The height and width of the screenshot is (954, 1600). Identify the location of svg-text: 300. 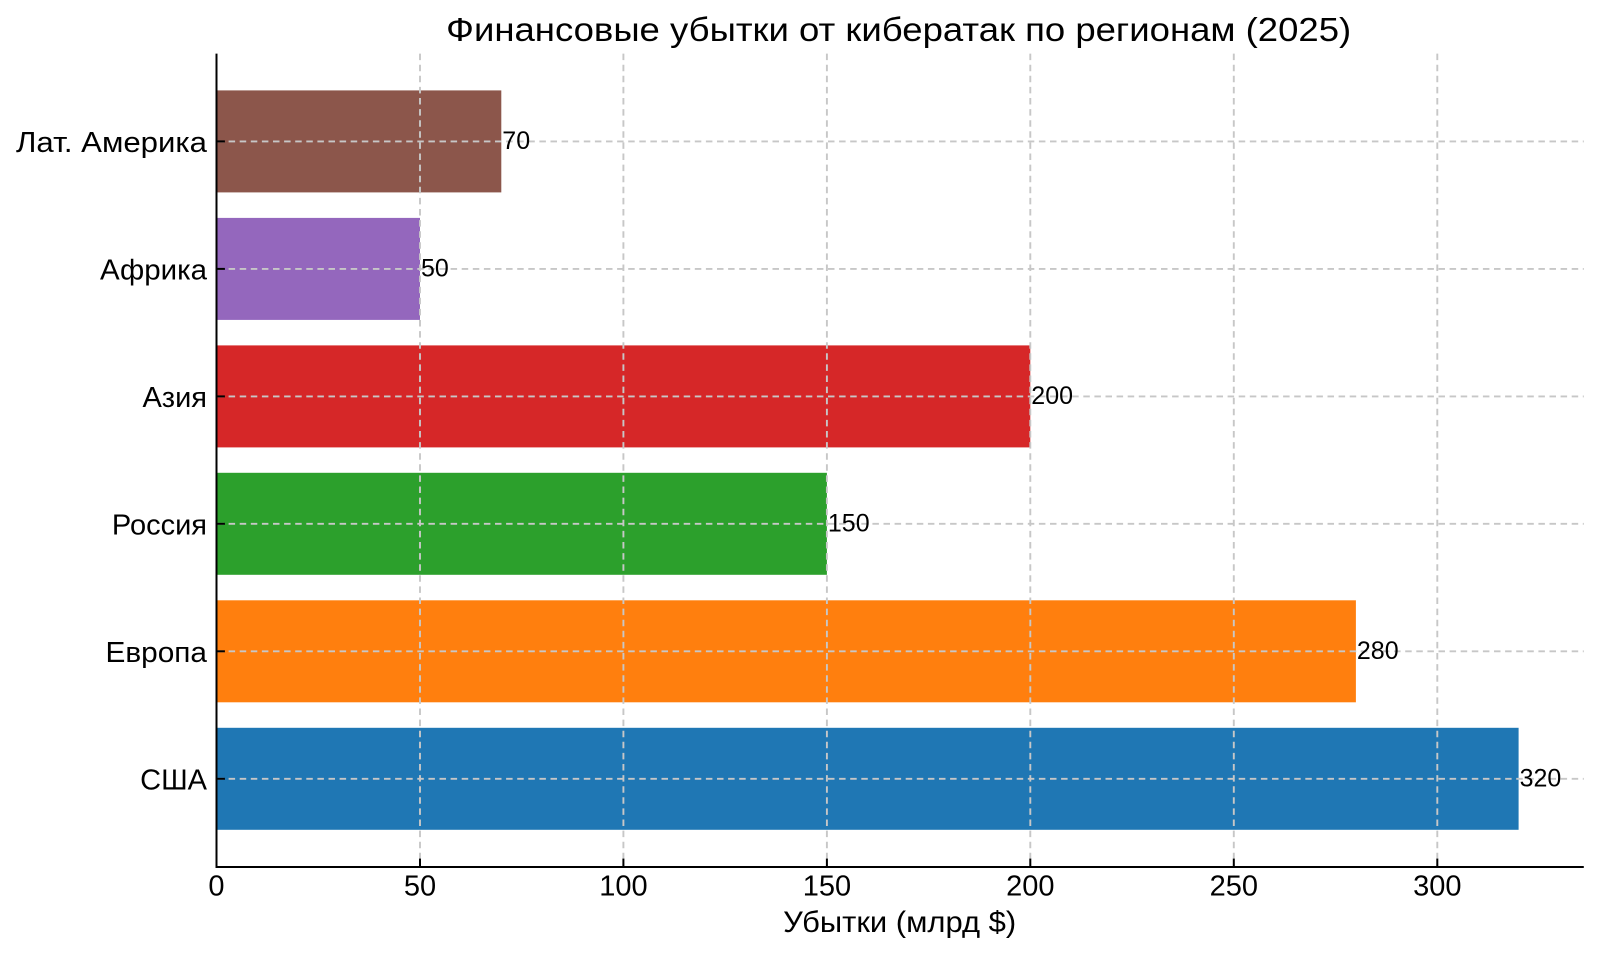
(1437, 887).